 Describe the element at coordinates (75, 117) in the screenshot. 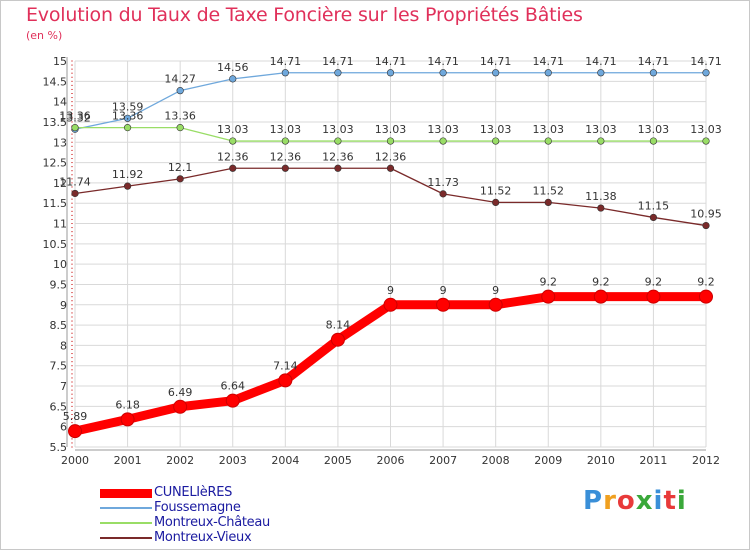

I see `data-label: 13.32` at that location.